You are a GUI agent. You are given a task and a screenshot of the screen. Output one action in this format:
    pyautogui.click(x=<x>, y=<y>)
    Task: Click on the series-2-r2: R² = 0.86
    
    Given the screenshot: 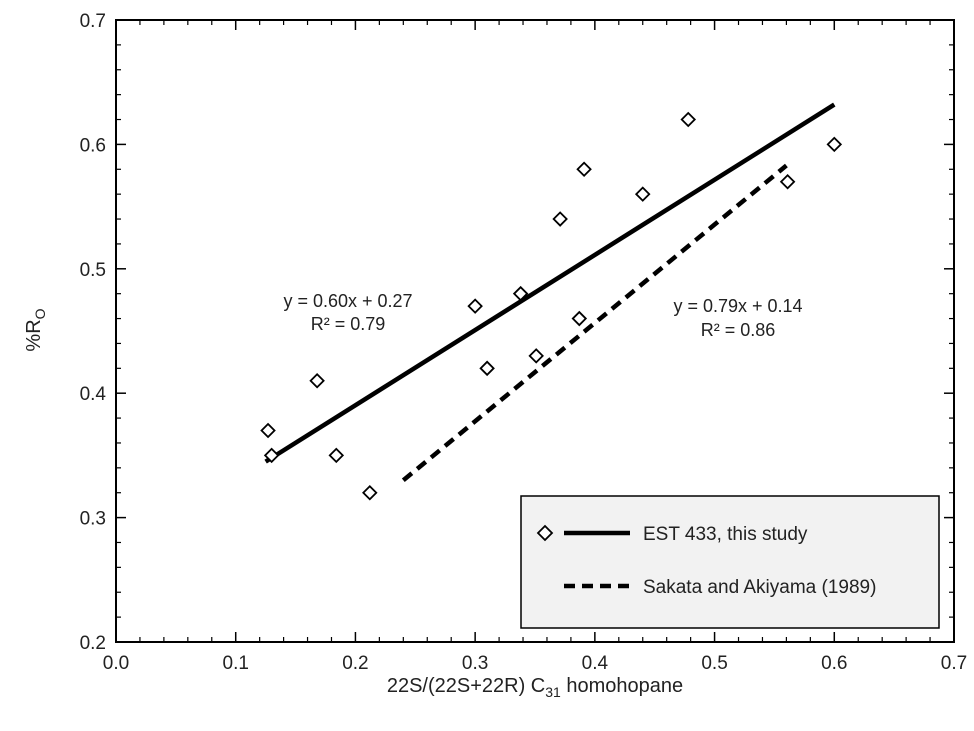 What is the action you would take?
    pyautogui.click(x=738, y=330)
    